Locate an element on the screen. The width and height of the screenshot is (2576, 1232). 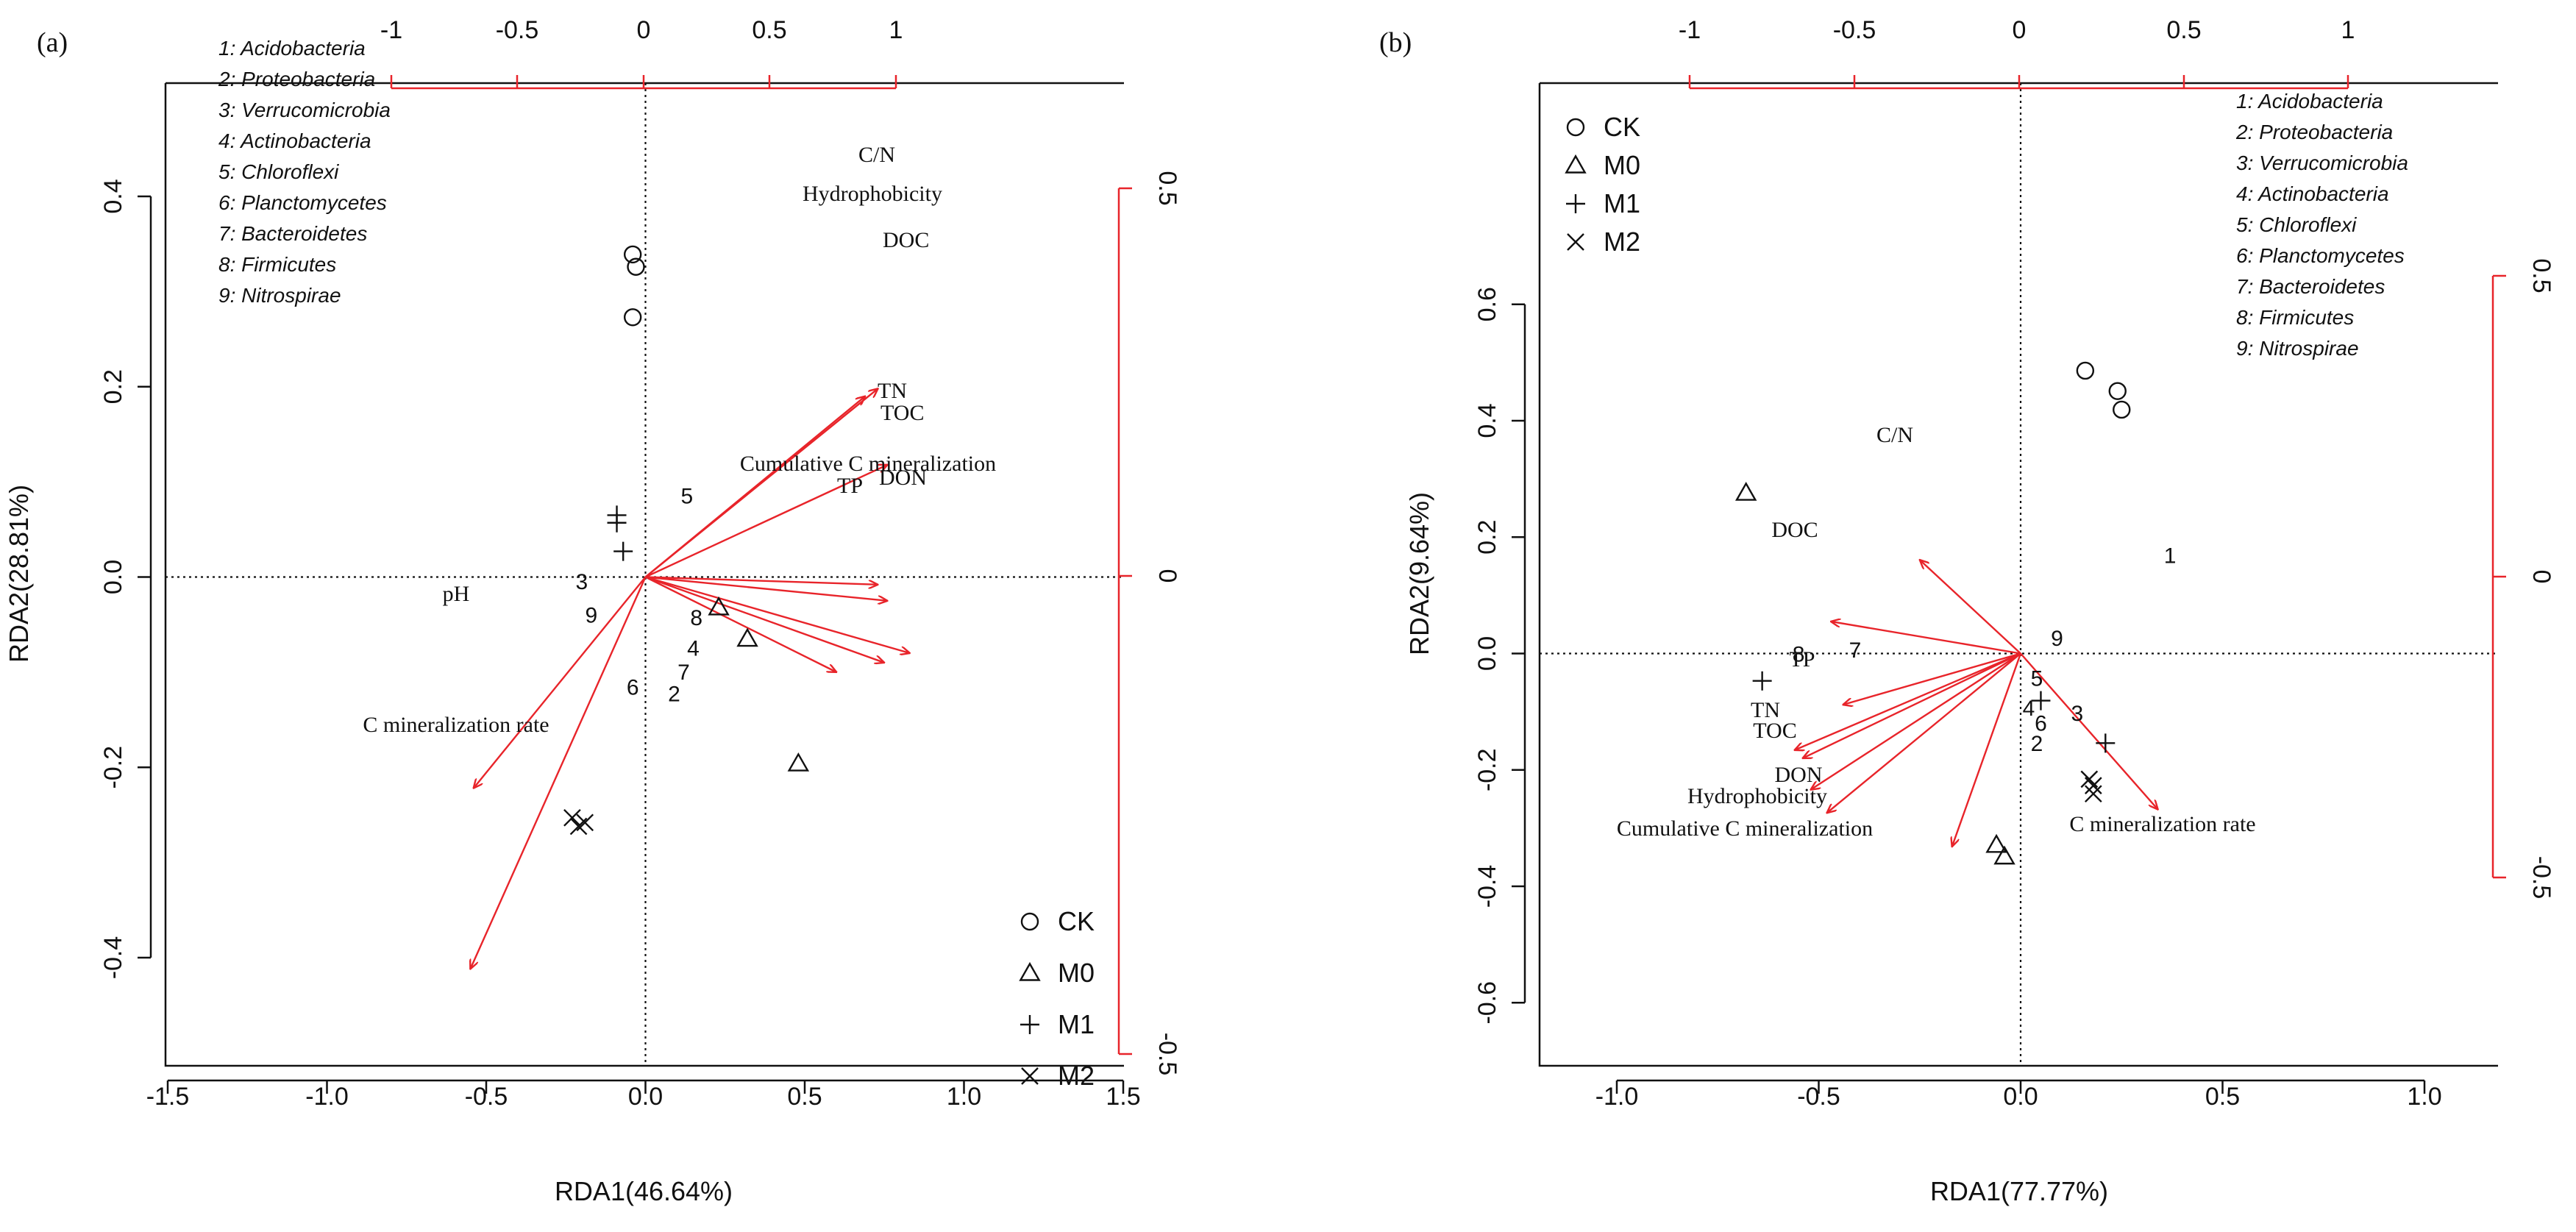
x-tick-label: -1.0 is located at coordinates (327, 1097).